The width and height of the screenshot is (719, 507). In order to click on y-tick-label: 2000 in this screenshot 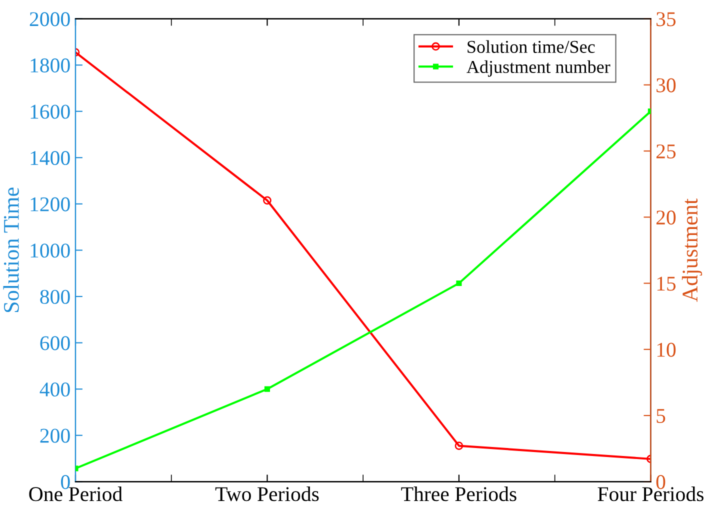, I will do `click(50, 19)`.